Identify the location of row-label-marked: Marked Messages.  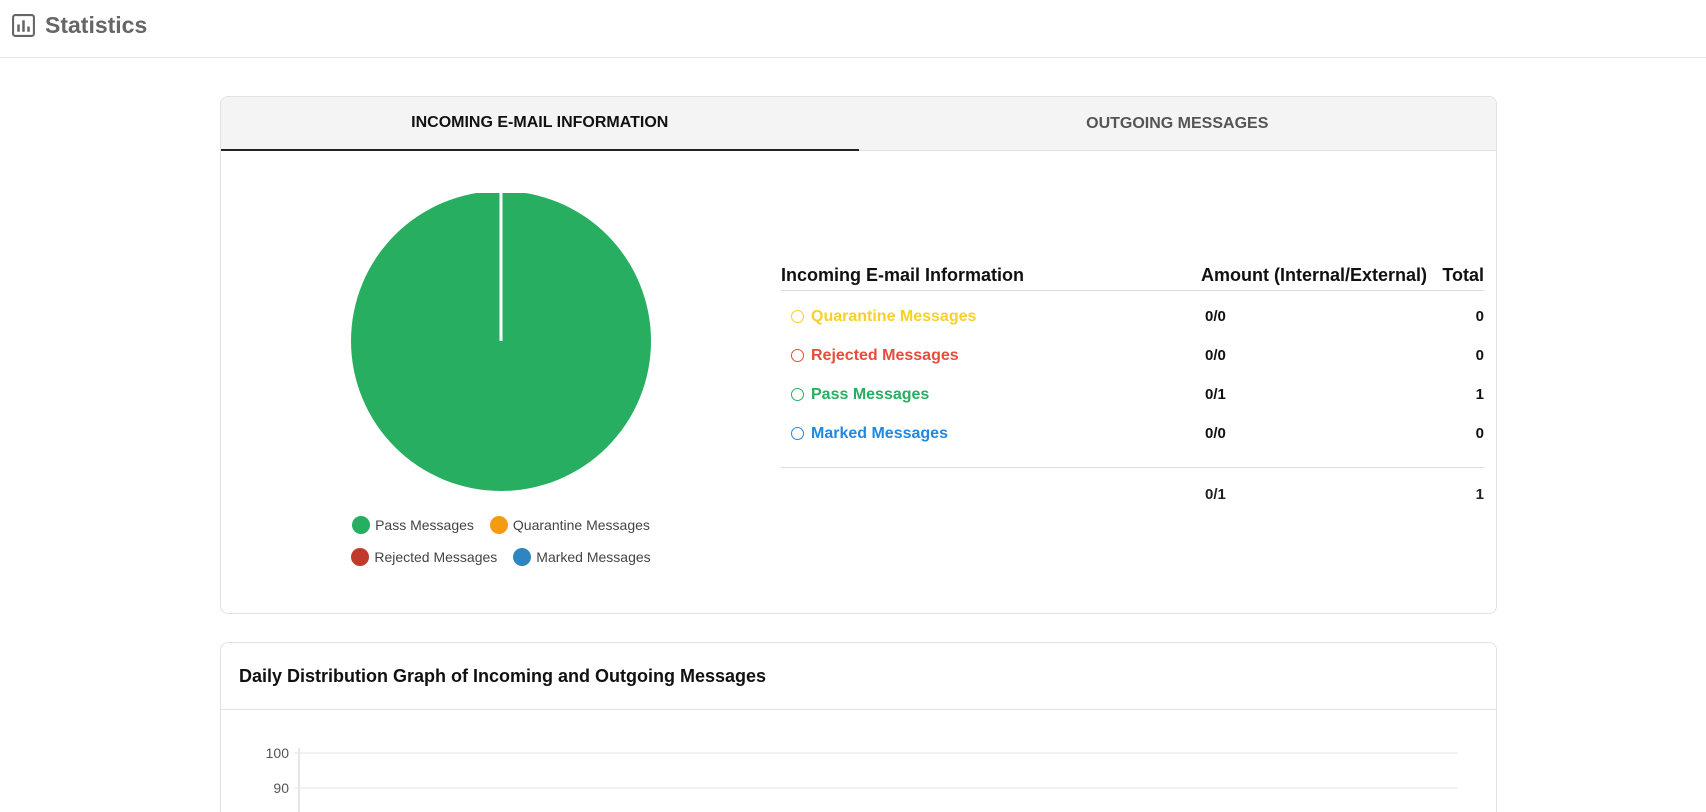
(991, 434).